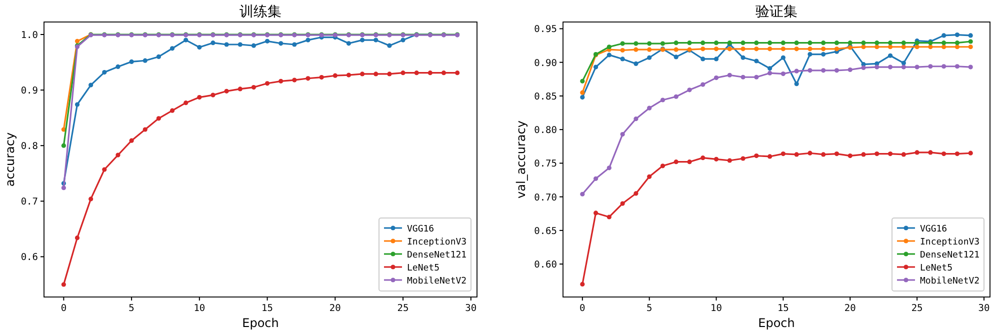 Image resolution: width=1000 pixels, height=335 pixels. What do you see at coordinates (521, 159) in the screenshot?
I see `y-axis-title: val_accuracy` at bounding box center [521, 159].